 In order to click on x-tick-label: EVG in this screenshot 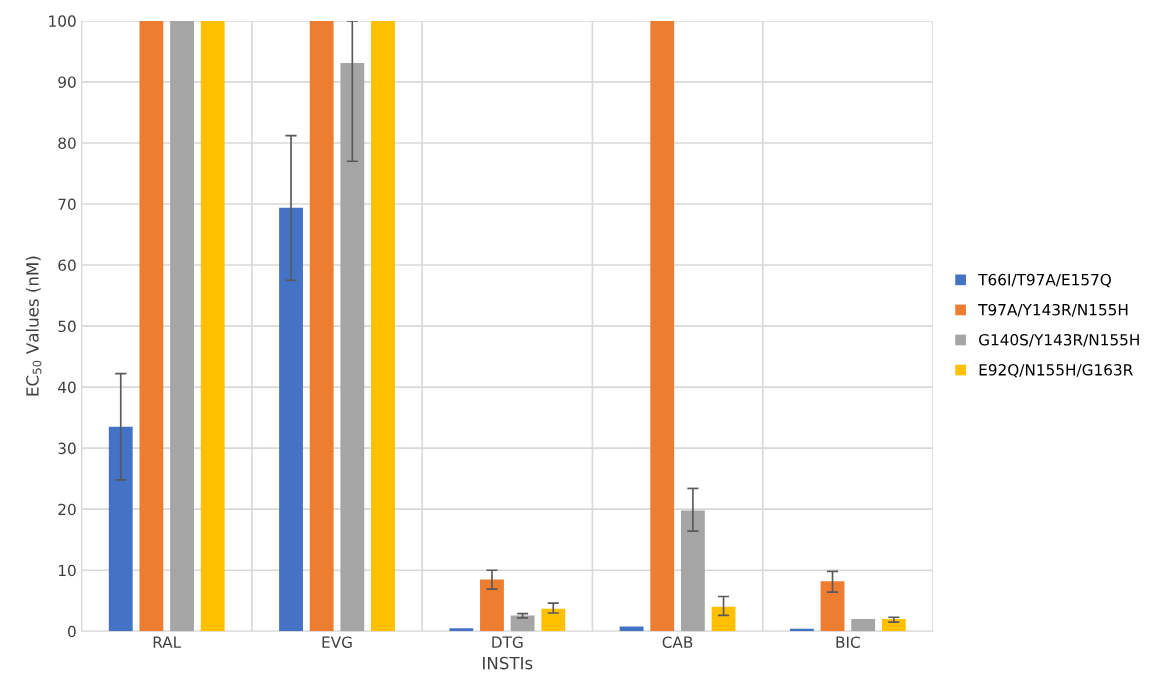, I will do `click(337, 642)`.